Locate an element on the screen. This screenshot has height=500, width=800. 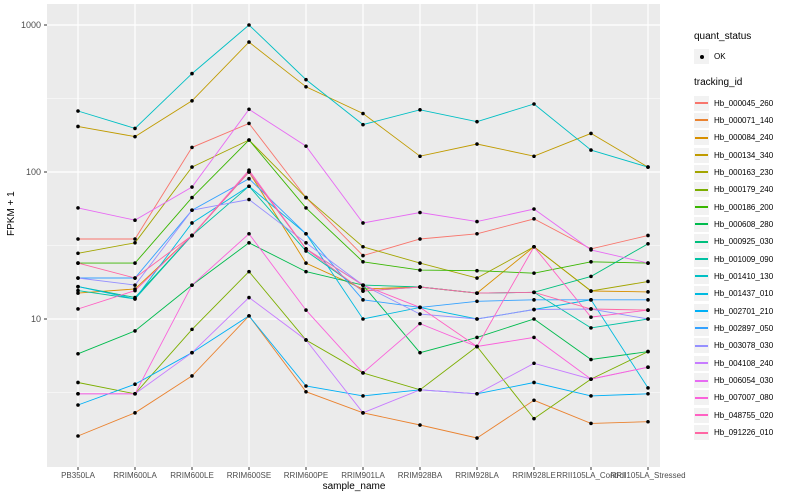
legend-item-Hb_000134_340: Hb_000134_340 is located at coordinates (747, 154).